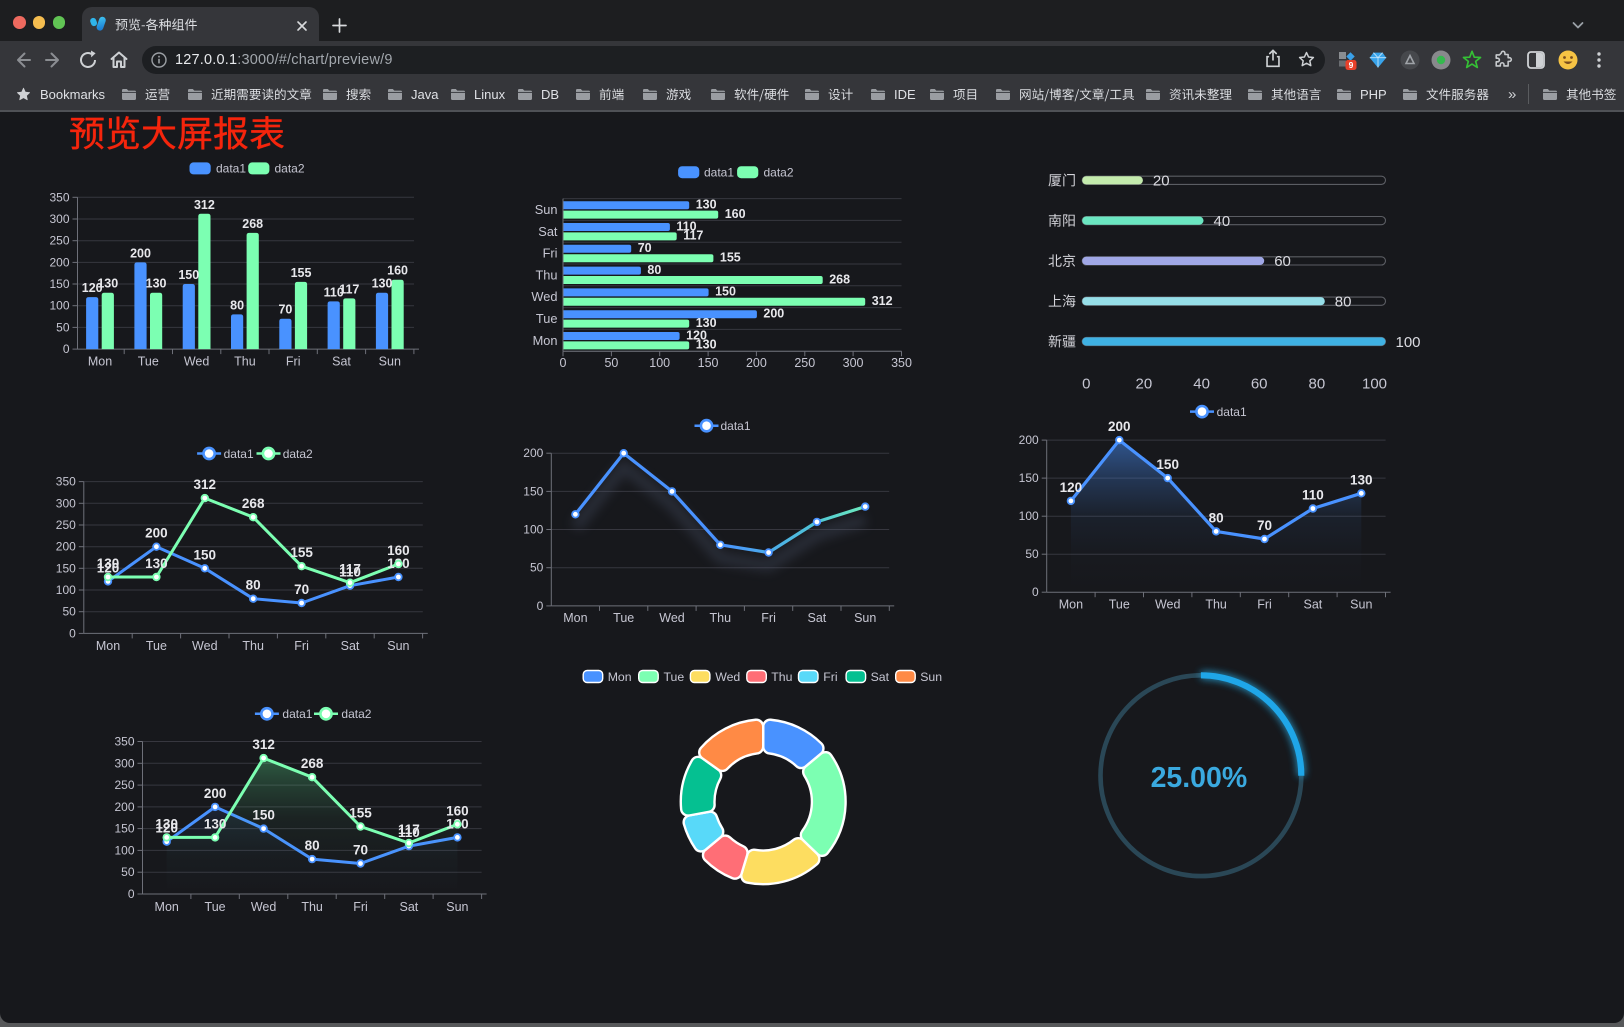 The height and width of the screenshot is (1027, 1624). I want to click on svg-text: 350, so click(59, 197).